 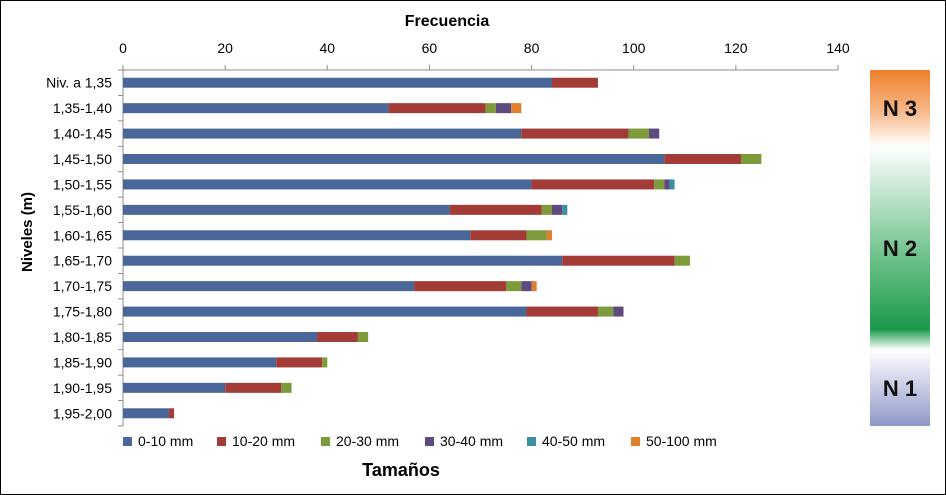 What do you see at coordinates (532, 48) in the screenshot?
I see `x-tick-label: 80` at bounding box center [532, 48].